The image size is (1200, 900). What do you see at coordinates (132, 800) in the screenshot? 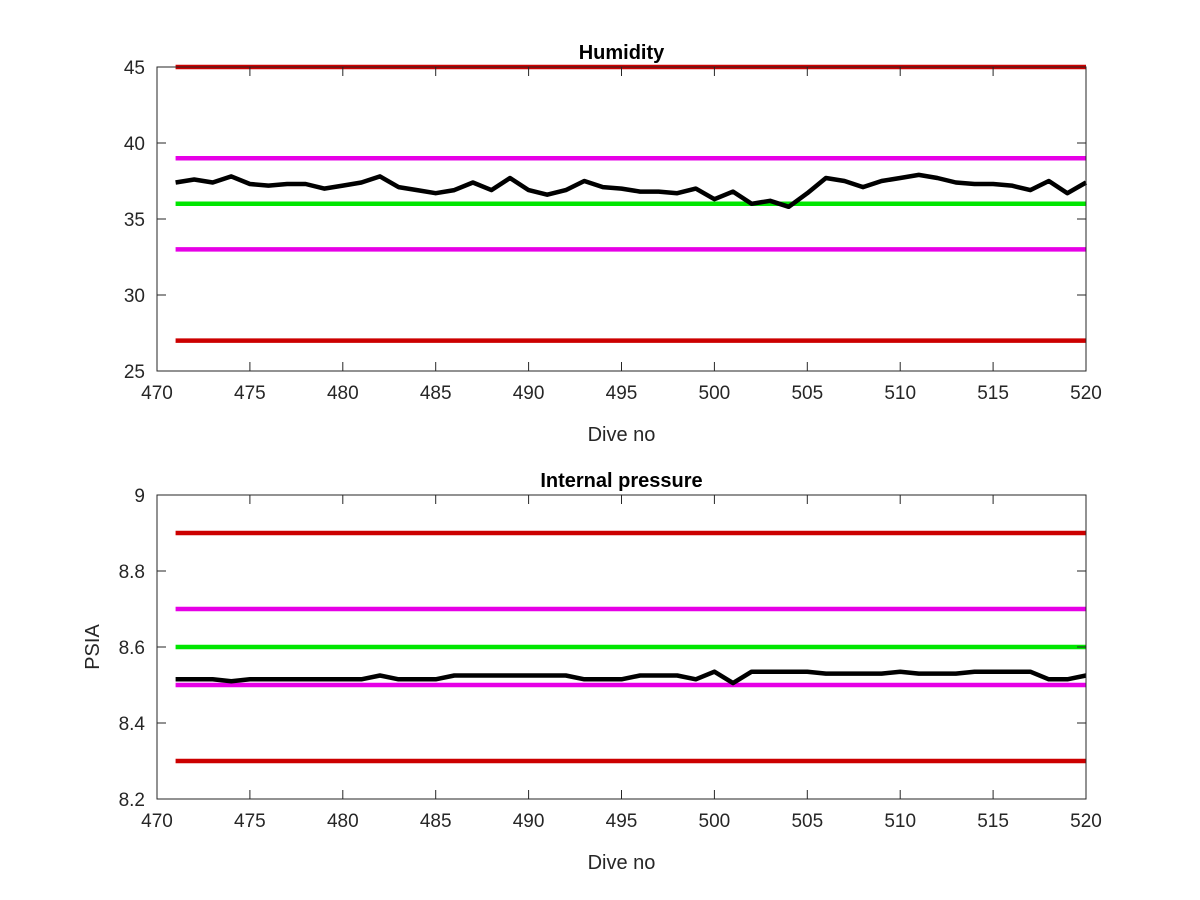
I see `pressure-y-tick-label: 8.2` at bounding box center [132, 800].